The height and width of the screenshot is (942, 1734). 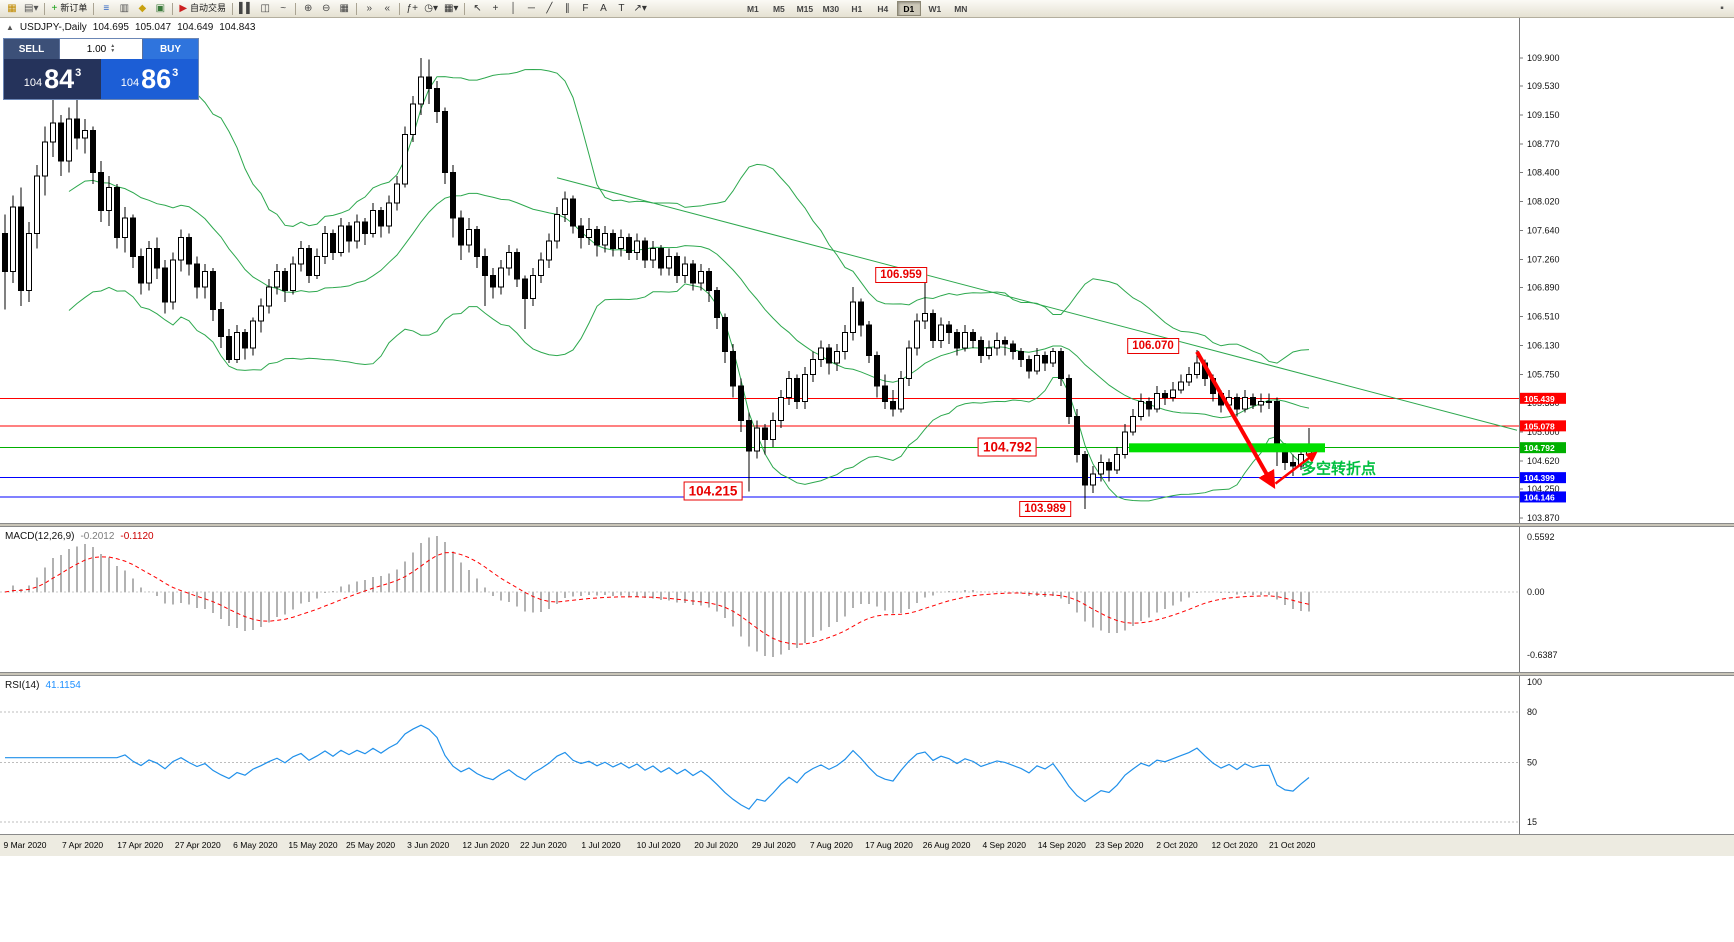 I want to click on open-value: 104.695, so click(x=110, y=27).